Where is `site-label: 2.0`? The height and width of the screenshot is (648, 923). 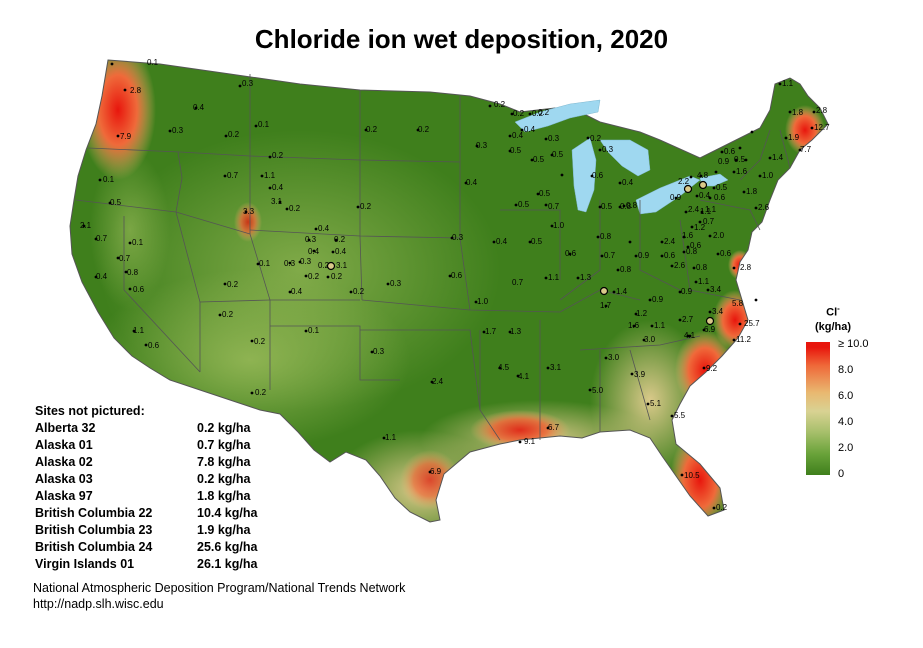 site-label: 2.0 is located at coordinates (719, 235).